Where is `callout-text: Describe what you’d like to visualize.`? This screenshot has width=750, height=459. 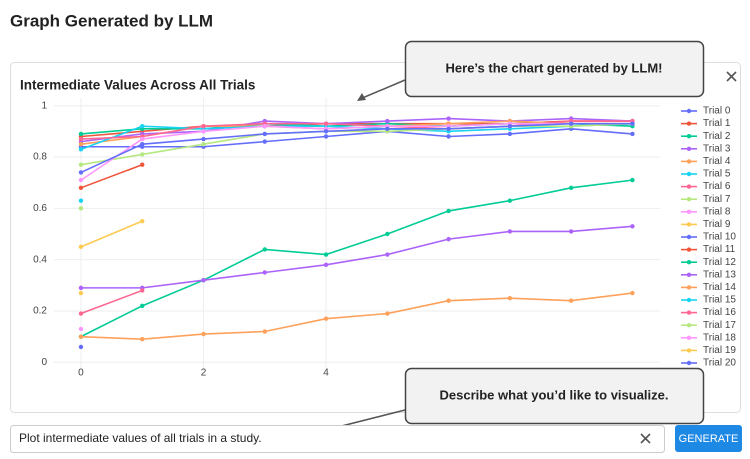 callout-text: Describe what you’d like to visualize. is located at coordinates (553, 394).